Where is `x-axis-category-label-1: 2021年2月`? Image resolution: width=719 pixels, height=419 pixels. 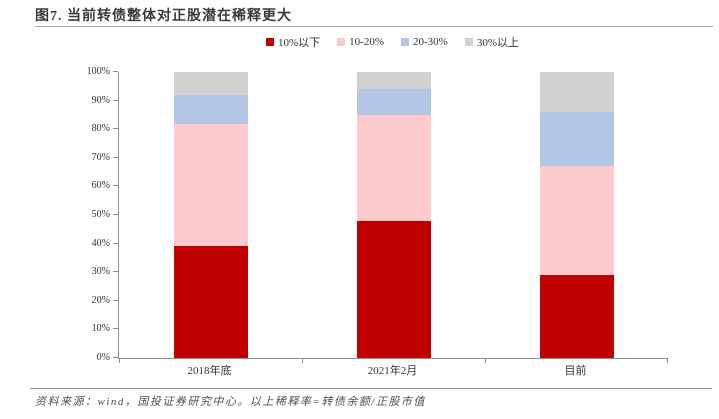 x-axis-category-label-1: 2021年2月 is located at coordinates (392, 371).